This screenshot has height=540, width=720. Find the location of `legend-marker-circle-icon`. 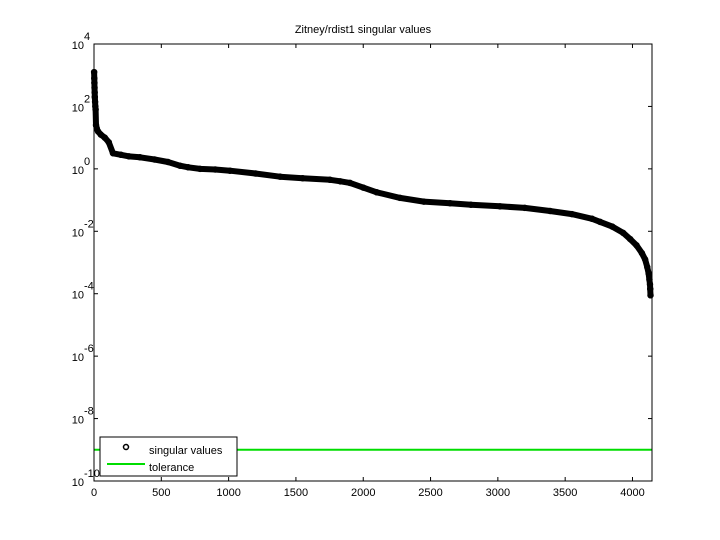

legend-marker-circle-icon is located at coordinates (126, 447).